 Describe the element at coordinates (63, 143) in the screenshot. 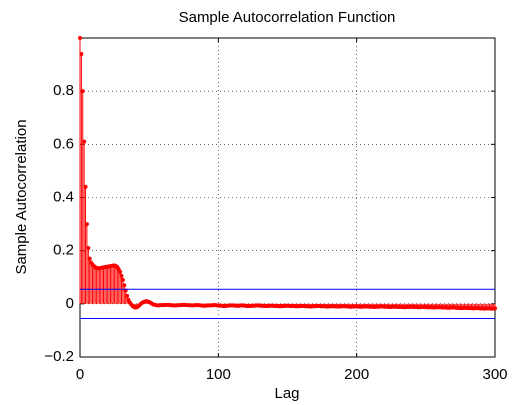

I see `y-tick-label: 0.6` at that location.